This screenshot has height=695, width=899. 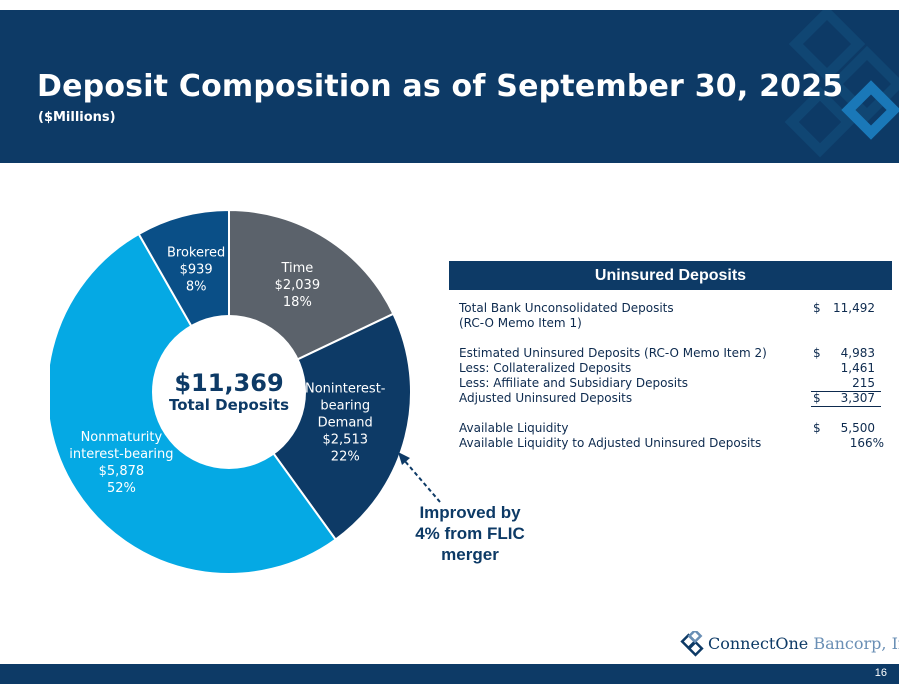 I want to click on subtotal-rule, so click(x=846, y=391).